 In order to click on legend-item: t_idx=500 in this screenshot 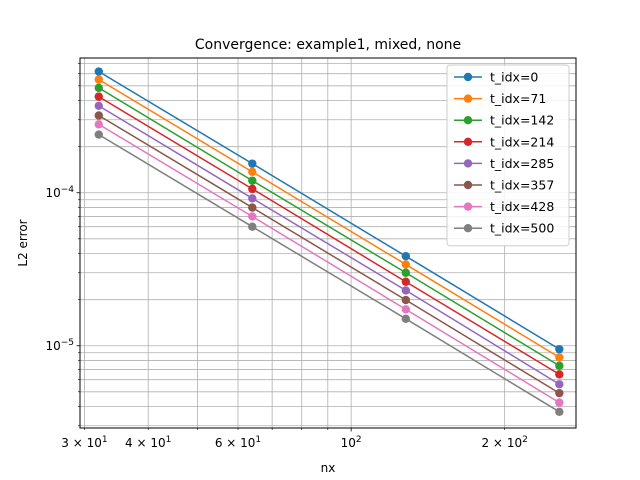, I will do `click(504, 228)`.